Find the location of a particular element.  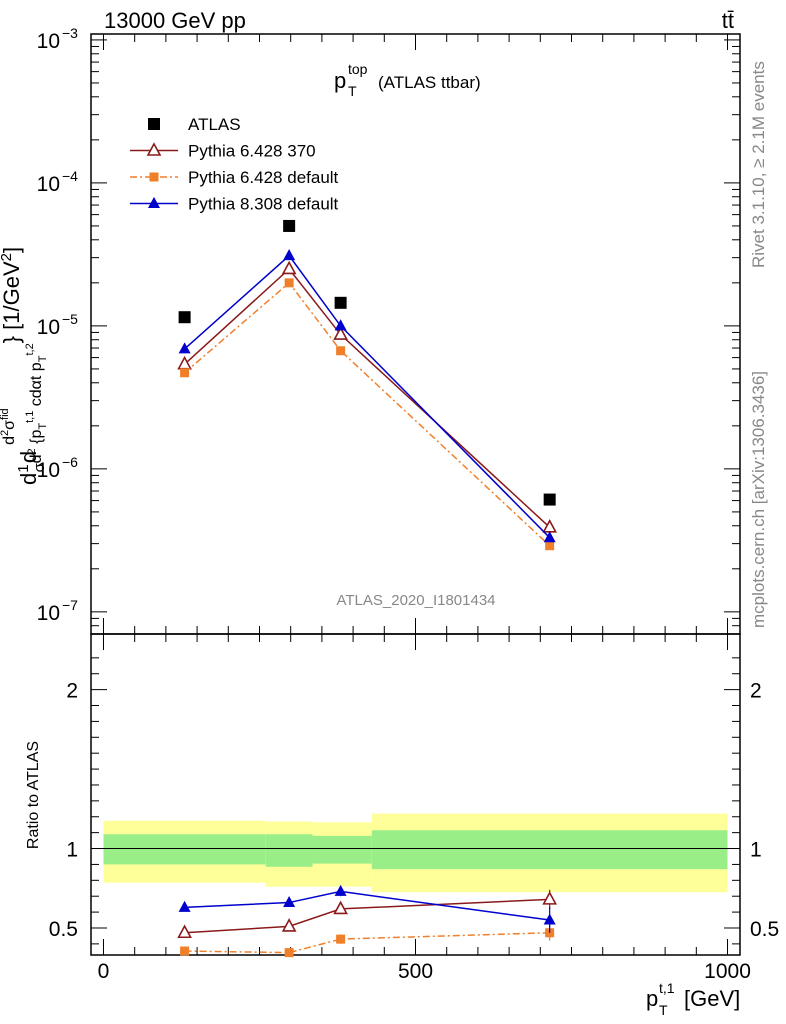

y-tick-label-right: 1 is located at coordinates (756, 850).